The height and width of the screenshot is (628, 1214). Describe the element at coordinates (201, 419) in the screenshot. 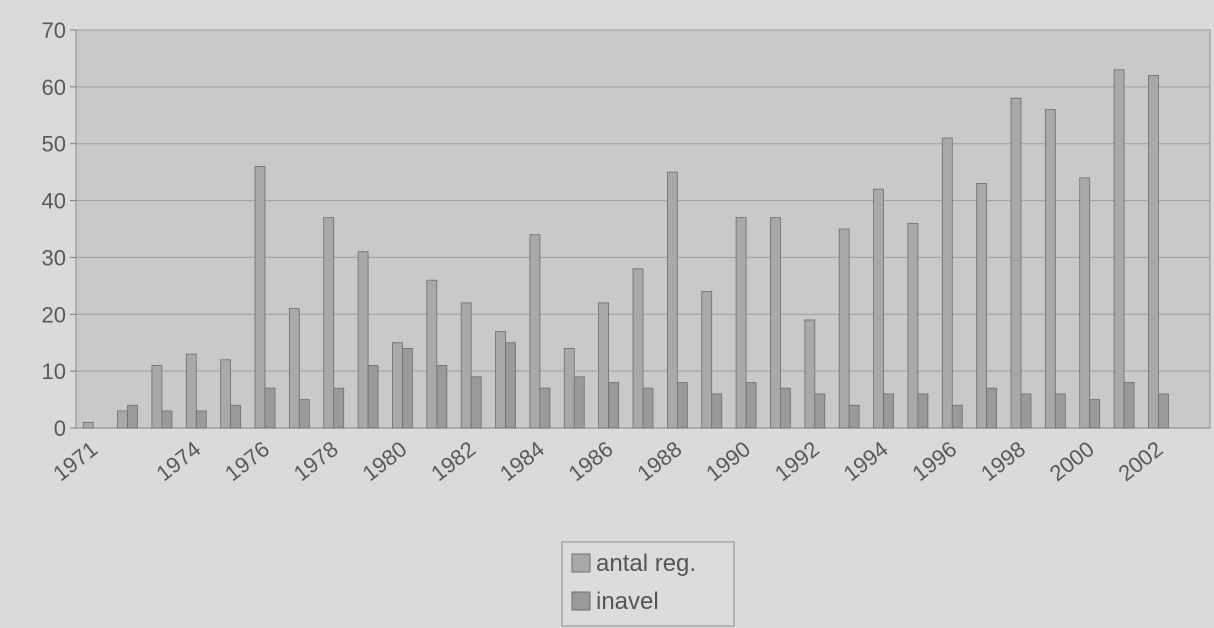

I see `bar-inavel-1974` at that location.